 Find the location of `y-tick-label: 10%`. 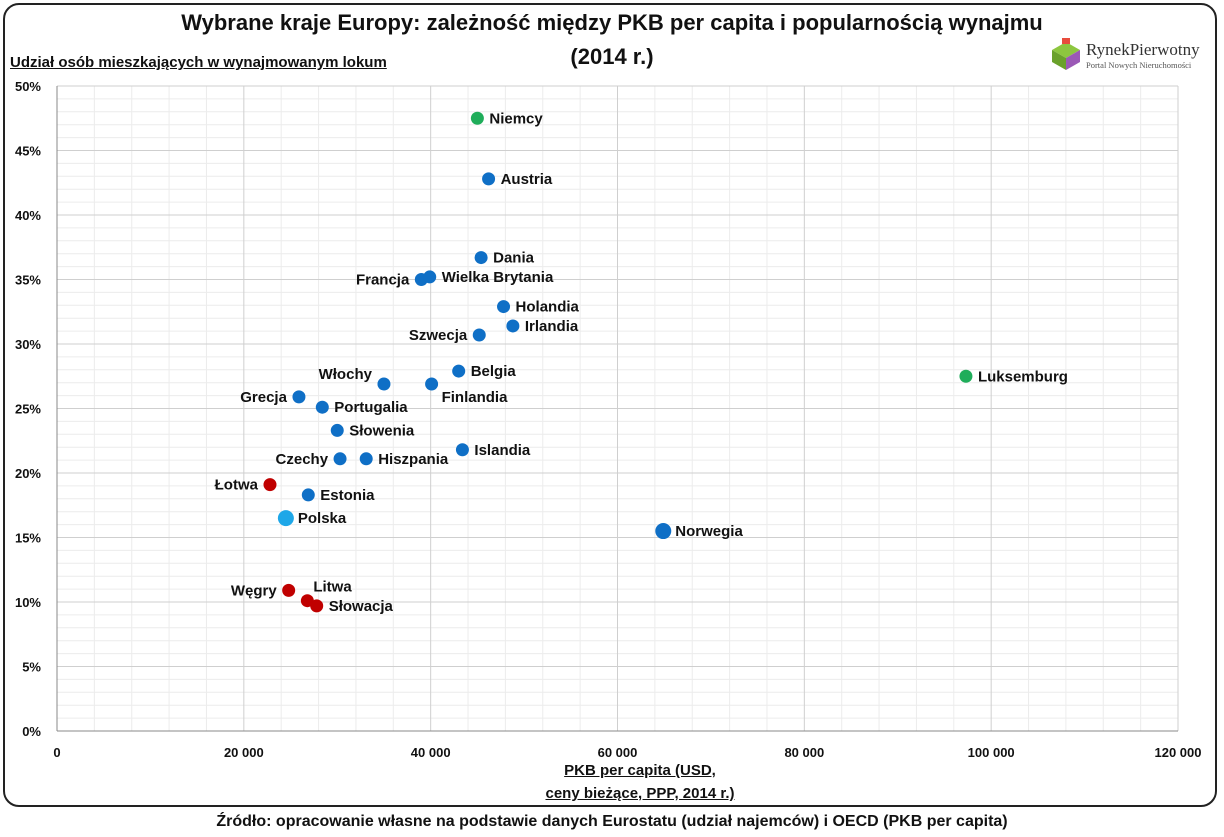

y-tick-label: 10% is located at coordinates (28, 602).